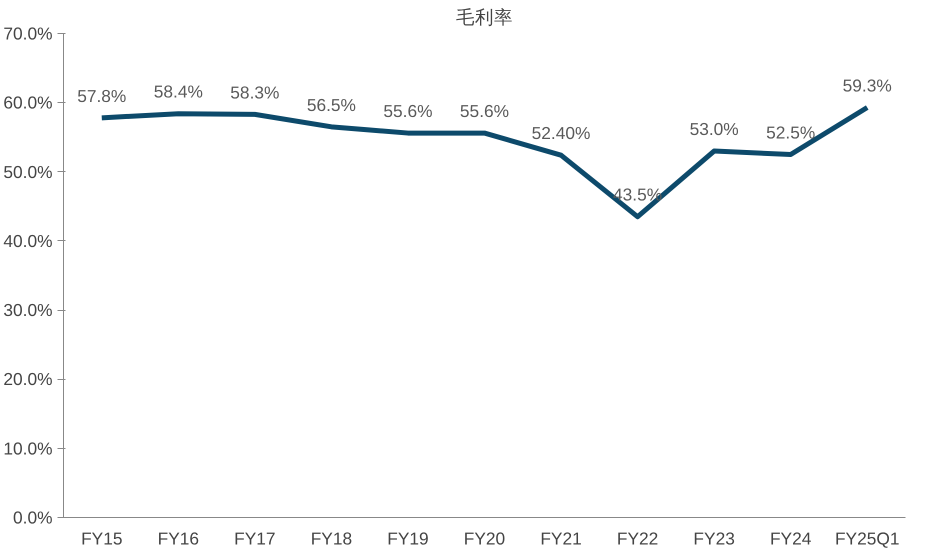  What do you see at coordinates (28, 34) in the screenshot?
I see `y-tick-label: 70.0%` at bounding box center [28, 34].